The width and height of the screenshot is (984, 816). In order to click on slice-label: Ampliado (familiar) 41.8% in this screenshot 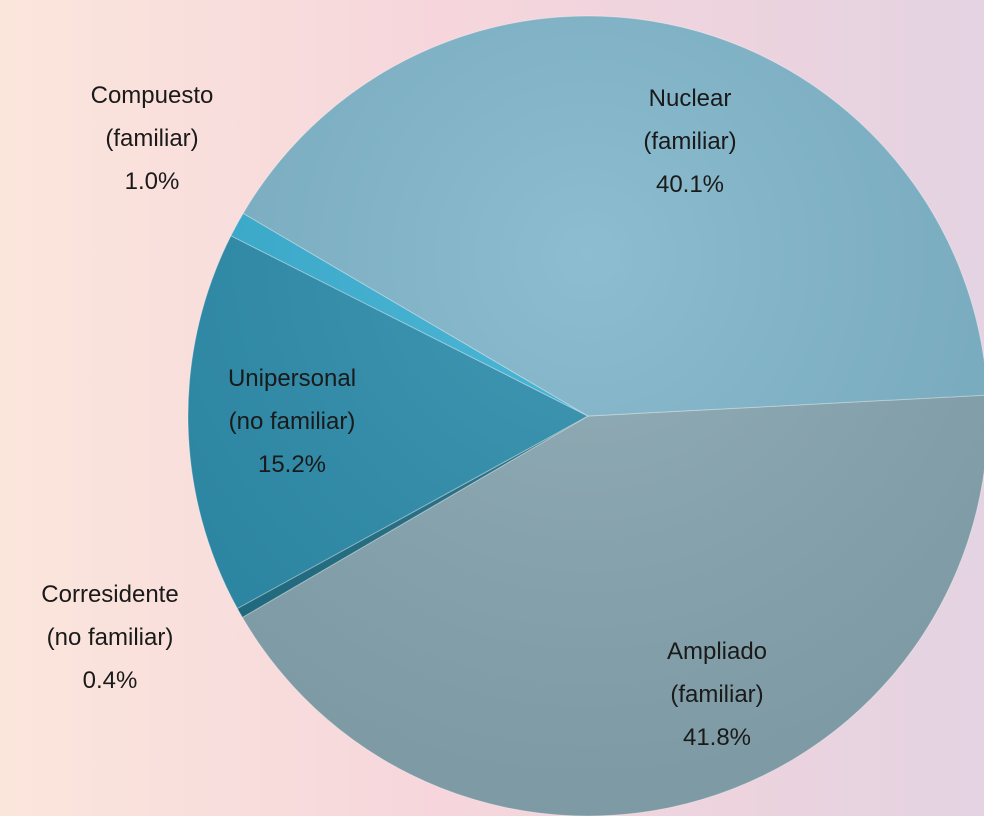, I will do `click(717, 694)`.